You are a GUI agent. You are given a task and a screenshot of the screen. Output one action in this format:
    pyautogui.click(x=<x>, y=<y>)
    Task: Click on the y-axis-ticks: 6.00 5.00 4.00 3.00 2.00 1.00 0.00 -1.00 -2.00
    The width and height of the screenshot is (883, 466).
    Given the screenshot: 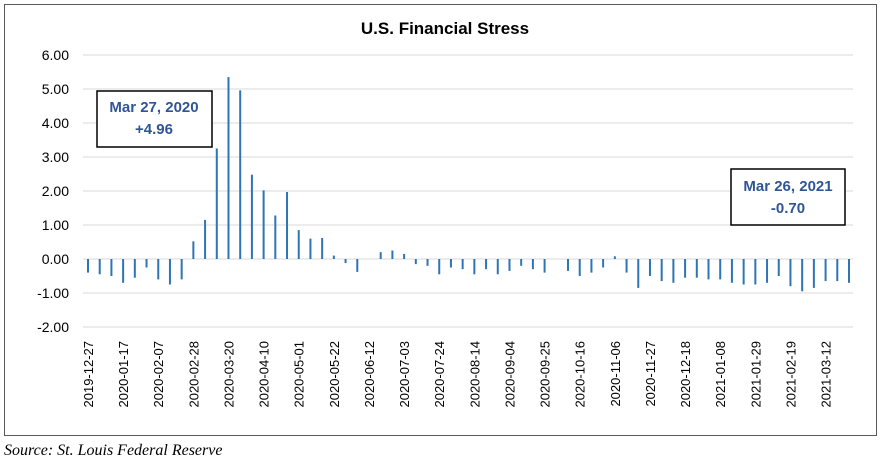 What is the action you would take?
    pyautogui.click(x=53, y=191)
    